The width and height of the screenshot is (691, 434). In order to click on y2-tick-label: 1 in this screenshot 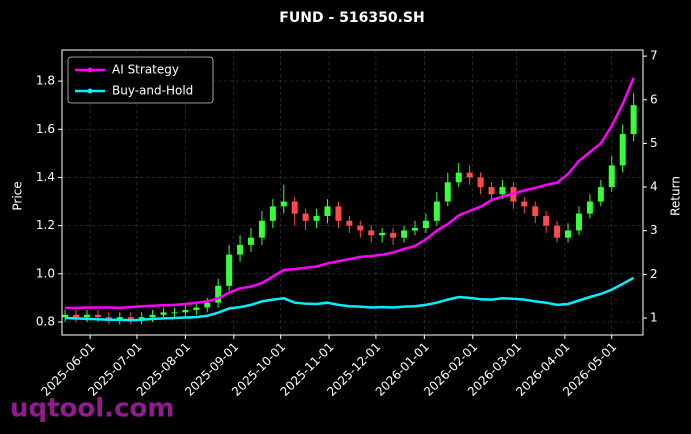, I will do `click(654, 317)`.